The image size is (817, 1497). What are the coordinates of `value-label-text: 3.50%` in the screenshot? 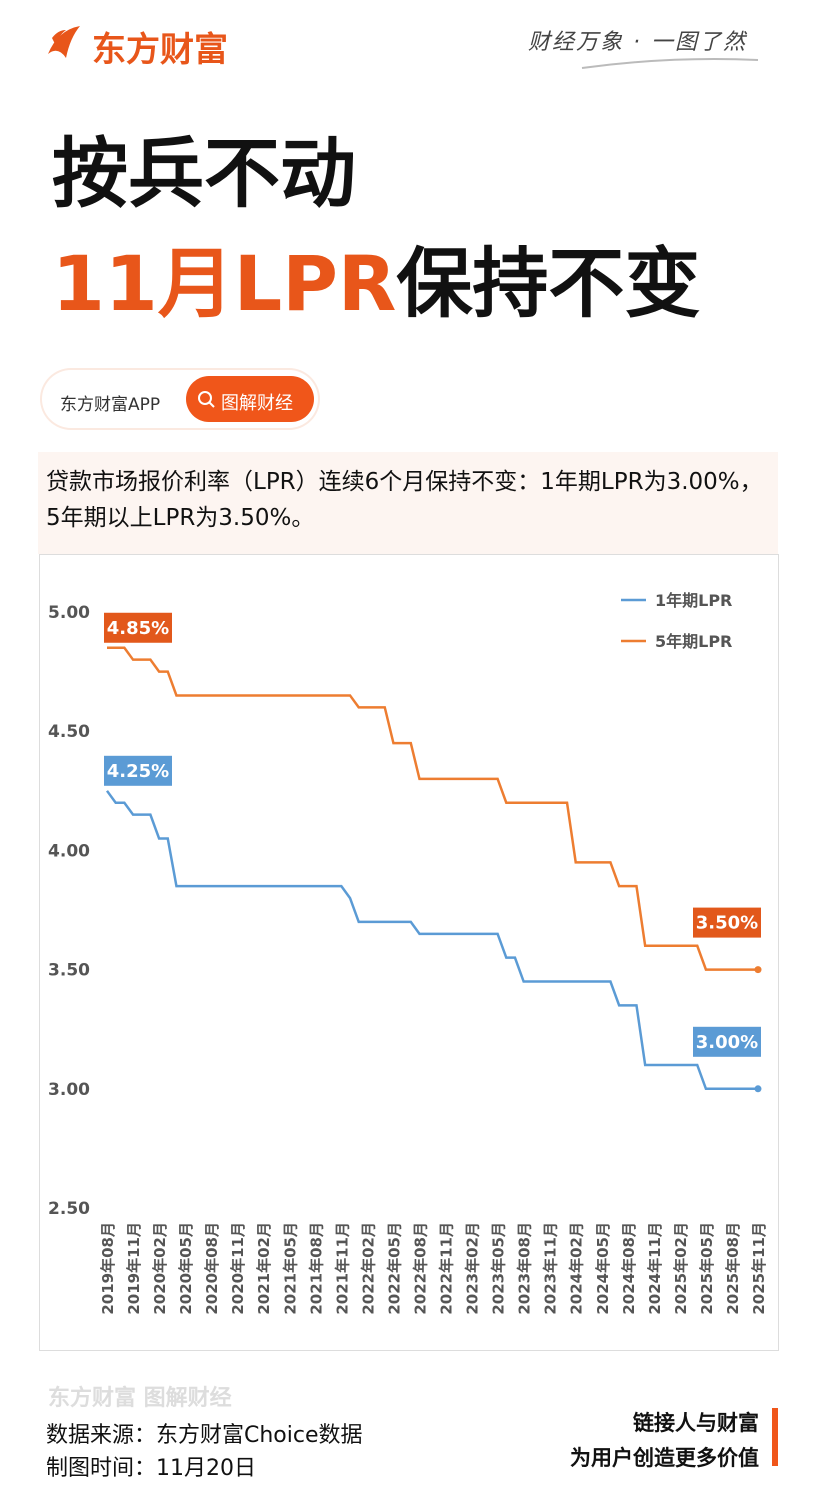 It's located at (727, 923).